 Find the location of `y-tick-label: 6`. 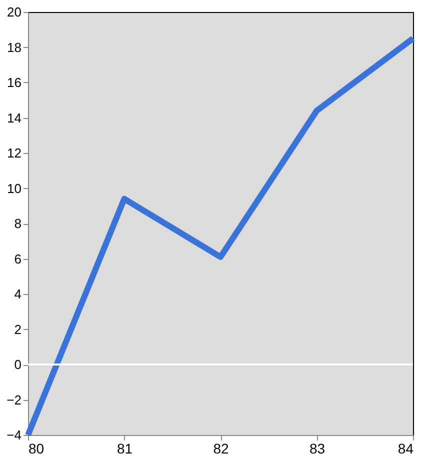

y-tick-label: 6 is located at coordinates (18, 258).